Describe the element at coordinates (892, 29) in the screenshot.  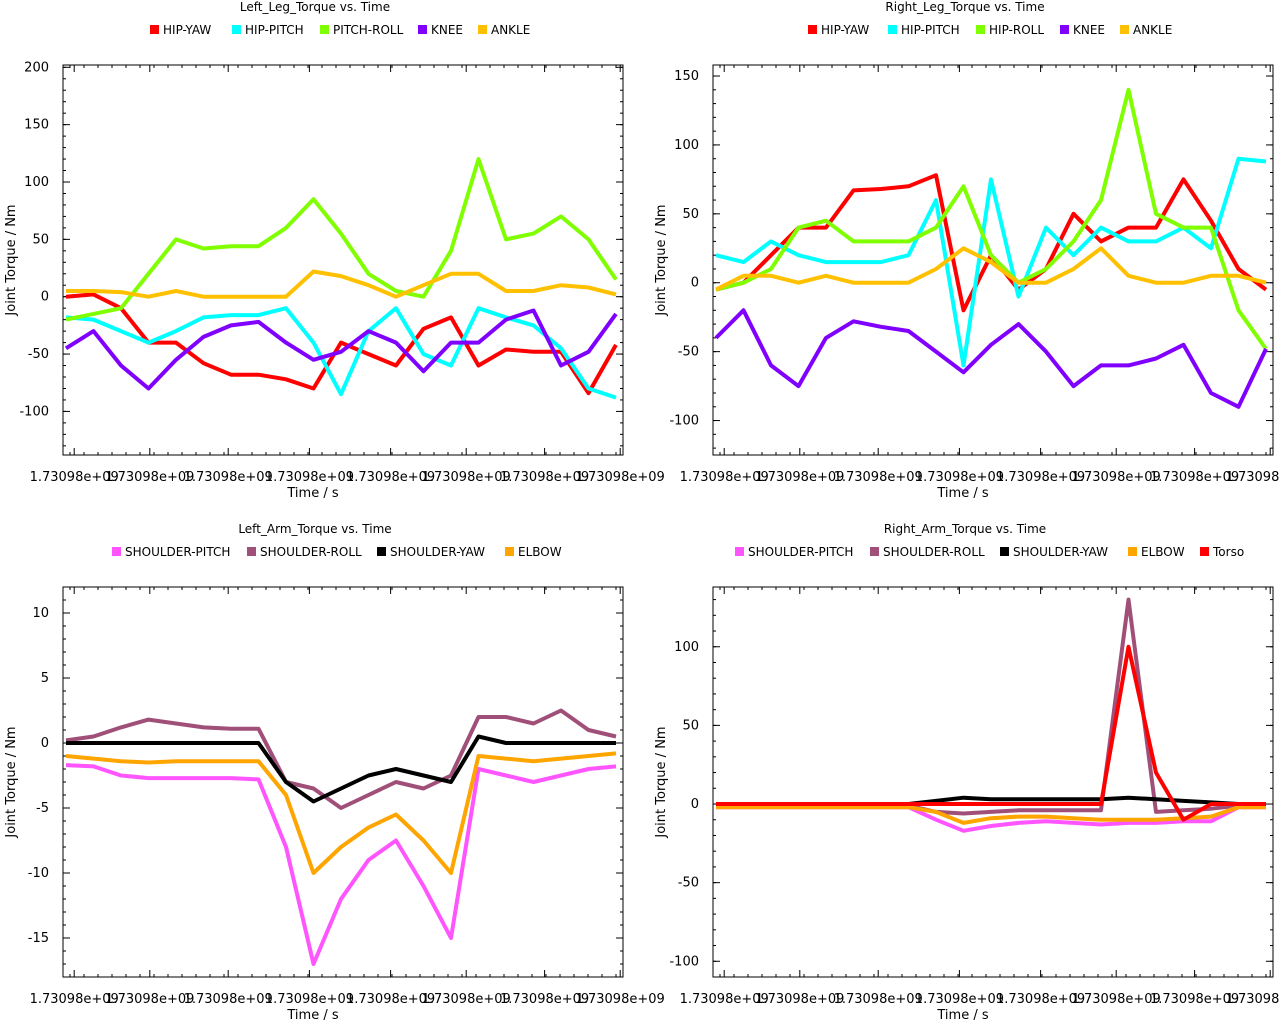
I see `legend-swatch-hip-pitch` at that location.